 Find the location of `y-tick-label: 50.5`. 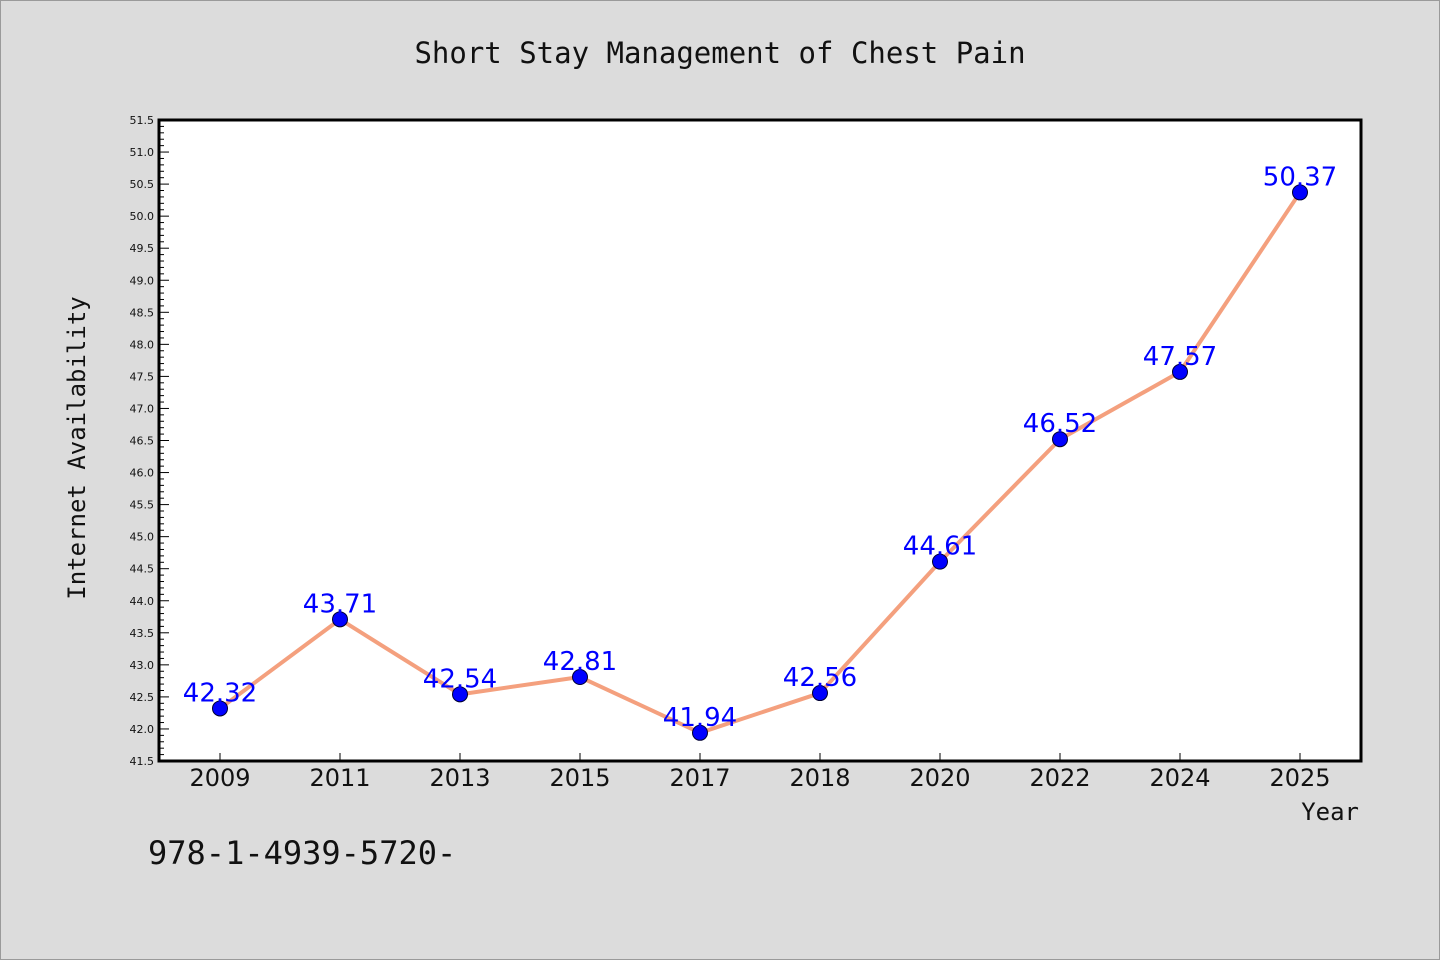

y-tick-label: 50.5 is located at coordinates (142, 184).